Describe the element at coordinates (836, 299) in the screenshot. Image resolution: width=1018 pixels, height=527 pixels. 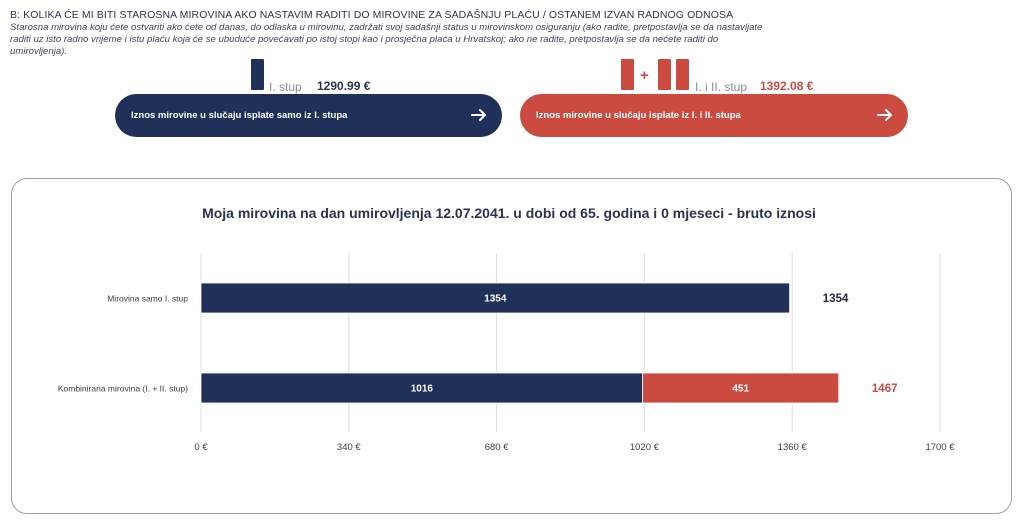
I see `total-label: 1354` at that location.